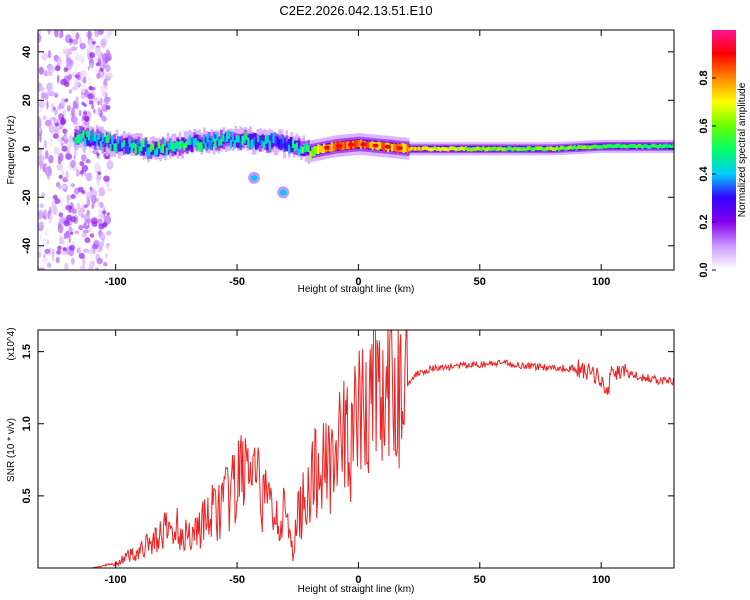  Describe the element at coordinates (27, 52) in the screenshot. I see `spectrogram-ytick-label: 40` at that location.